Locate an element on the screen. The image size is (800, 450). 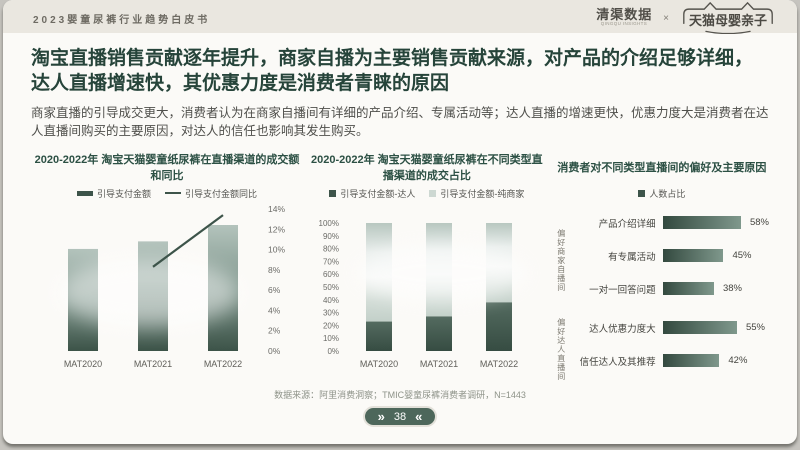
tmall-logo: 天猫母婴亲子 is located at coordinates (728, 18).